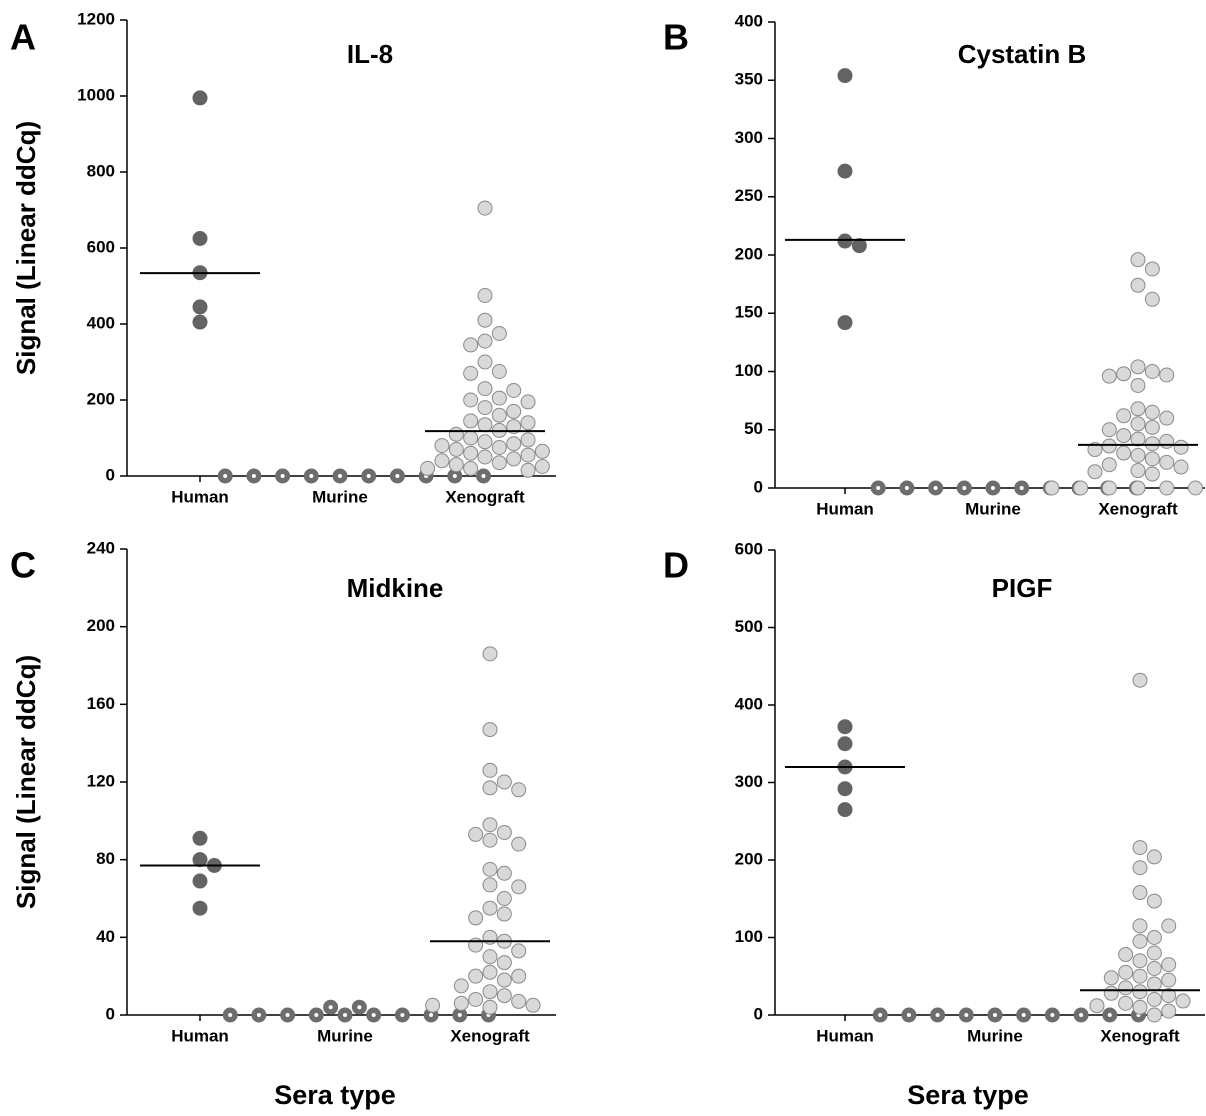 This screenshot has height=1116, width=1206. I want to click on y-tick-label: 50, so click(753, 428).